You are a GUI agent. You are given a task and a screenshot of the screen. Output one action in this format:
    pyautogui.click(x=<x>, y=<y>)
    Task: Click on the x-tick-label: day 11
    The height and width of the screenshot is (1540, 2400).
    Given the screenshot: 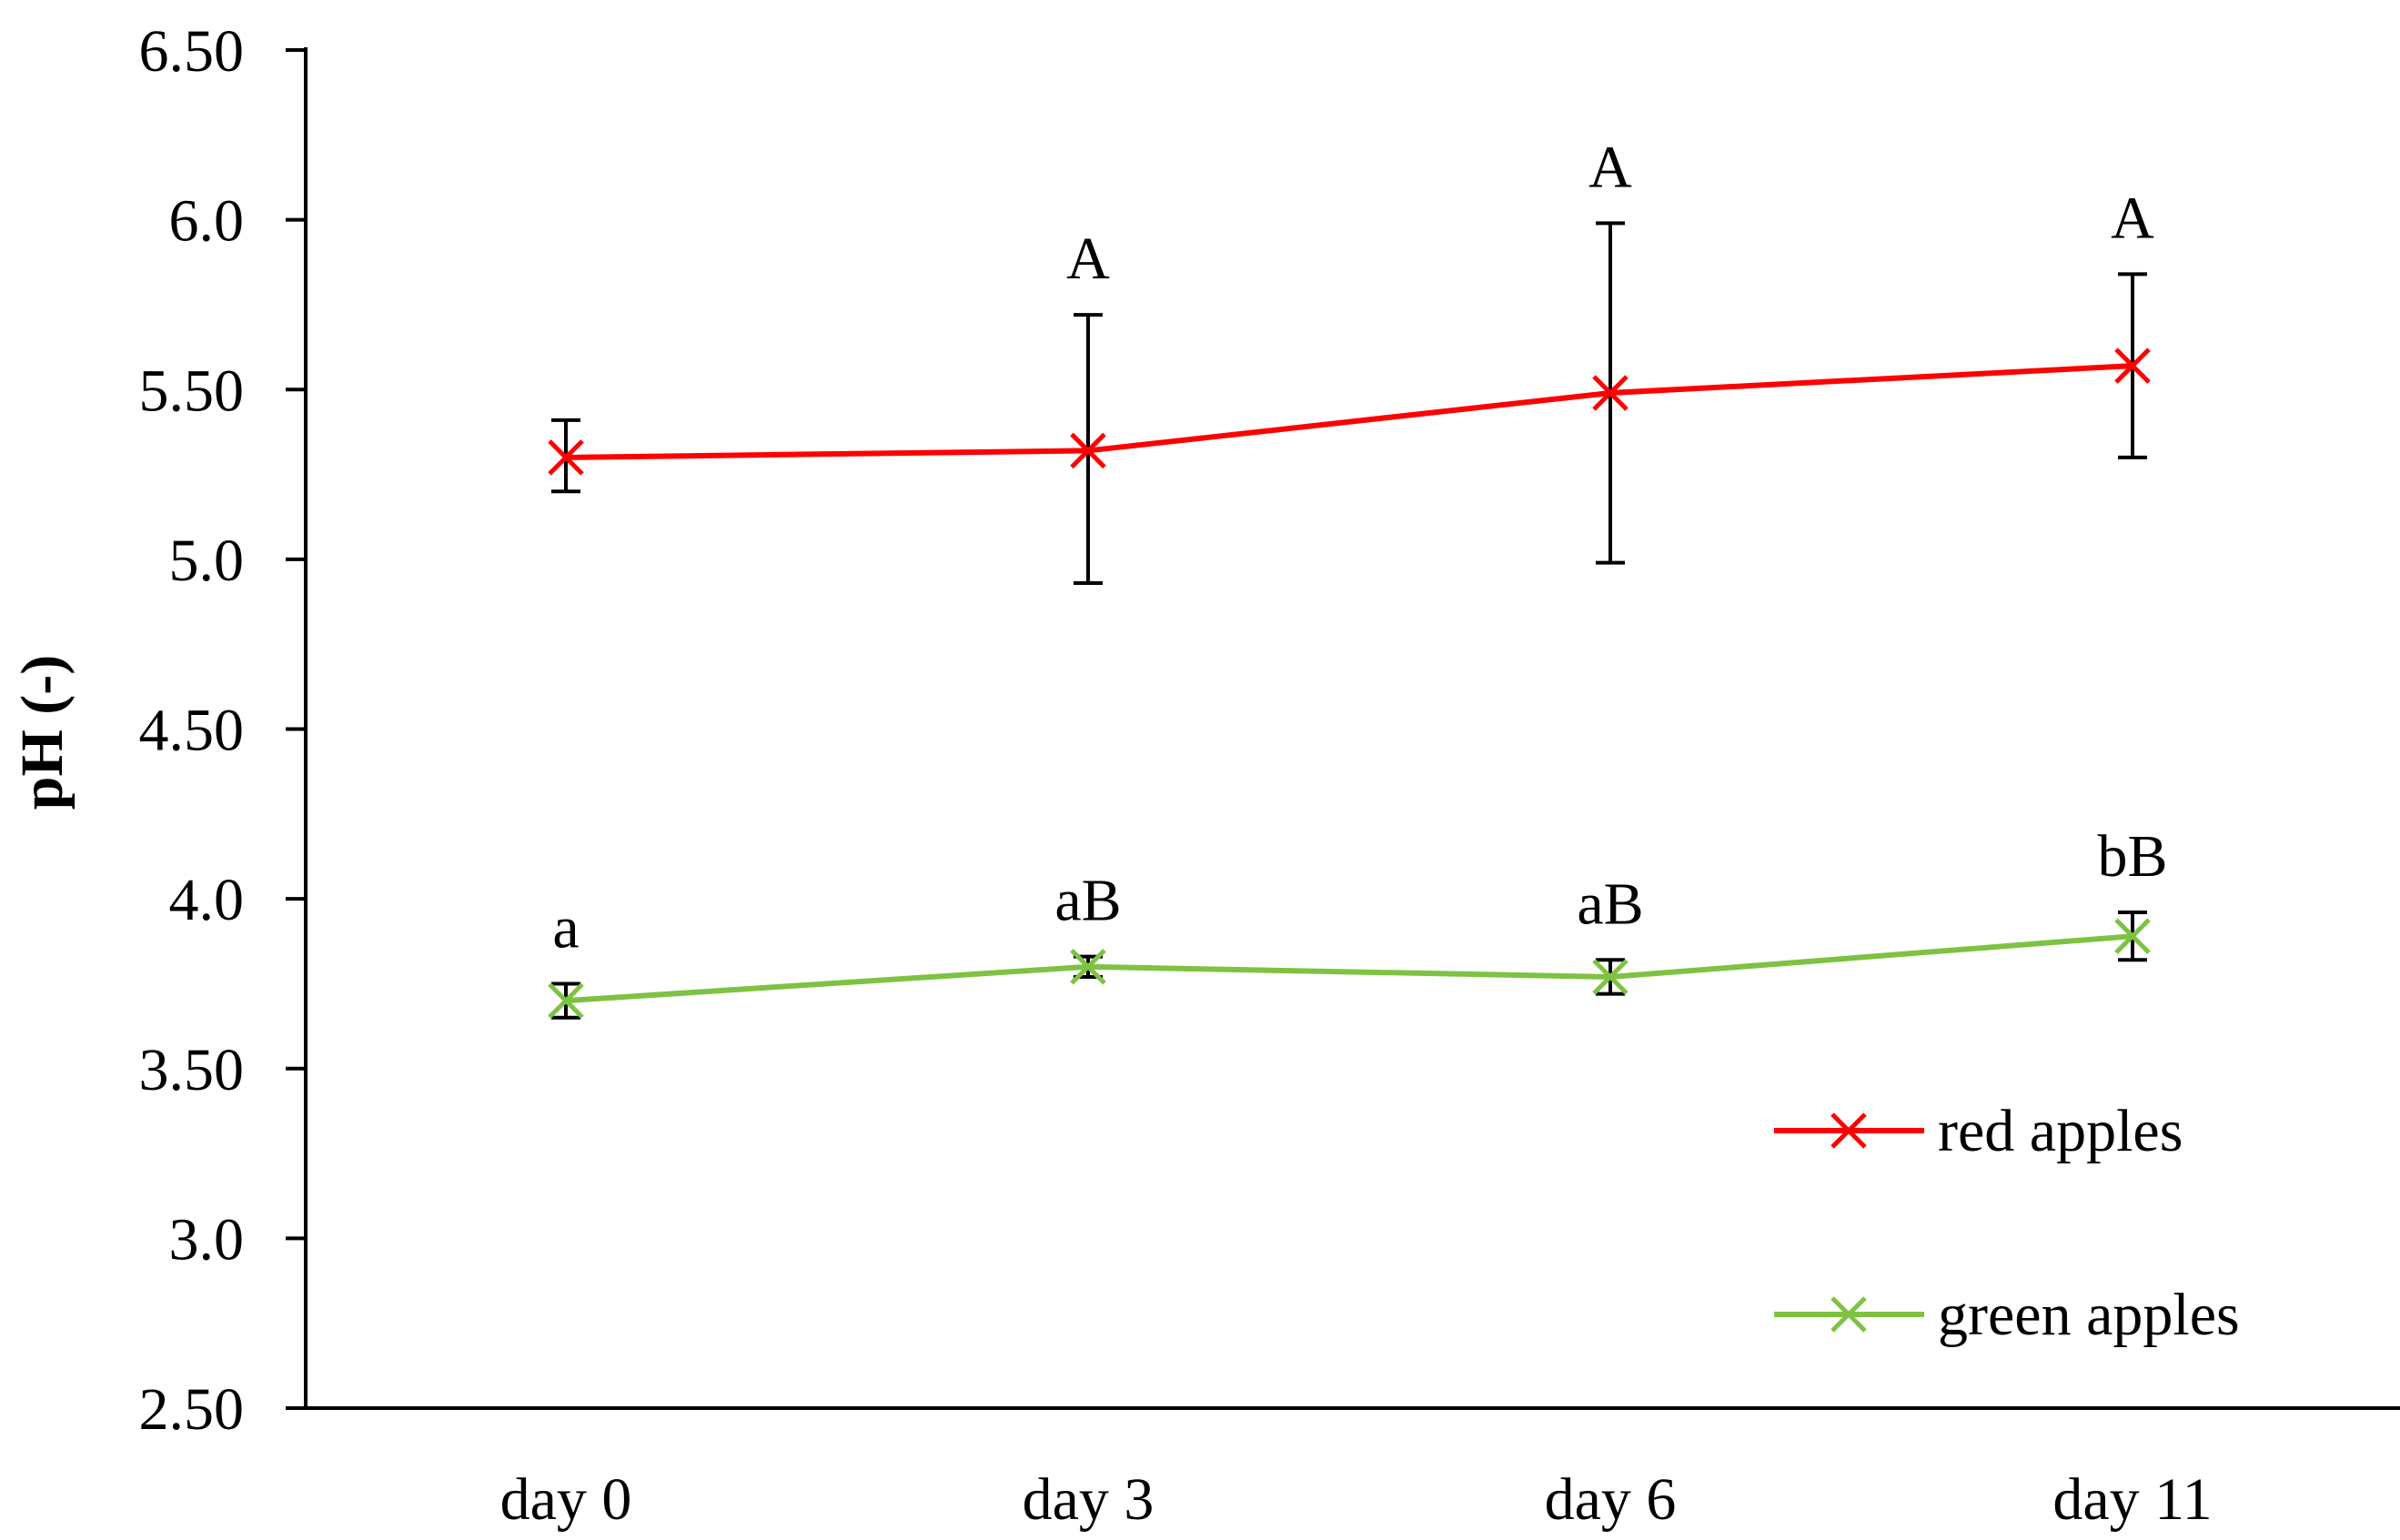 What is the action you would take?
    pyautogui.click(x=2132, y=1499)
    